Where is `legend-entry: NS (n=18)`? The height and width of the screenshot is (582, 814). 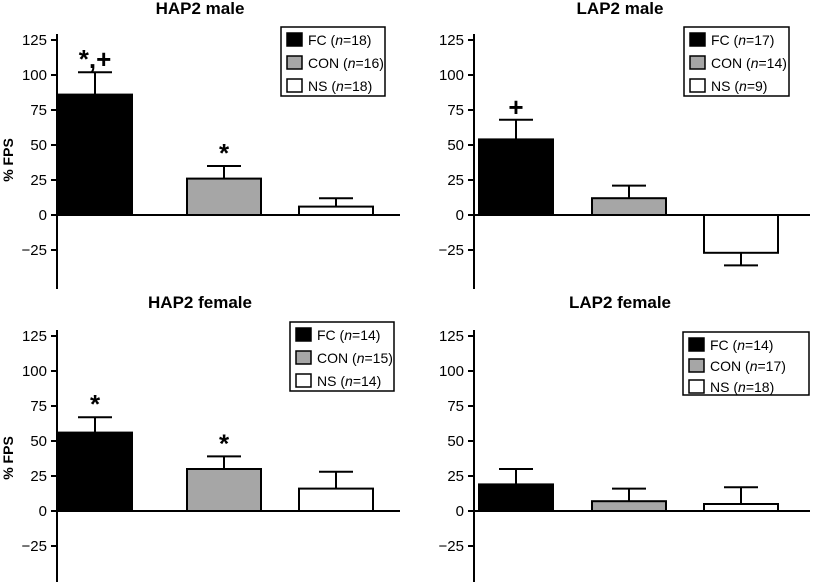
legend-entry: NS (n=18) is located at coordinates (742, 387).